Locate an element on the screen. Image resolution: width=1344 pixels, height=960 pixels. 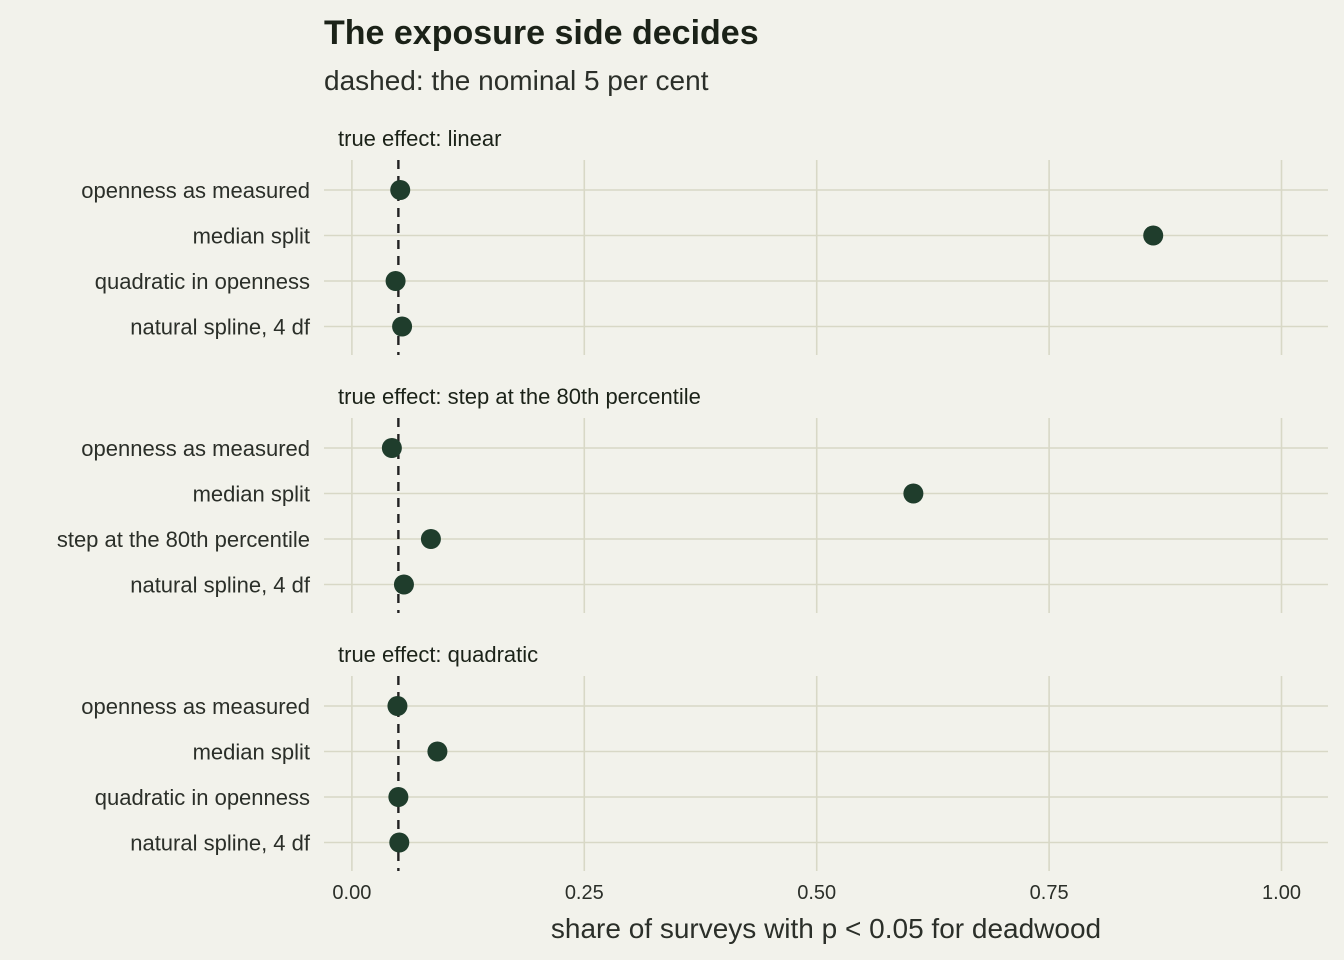
x-axis: 0.00 0.25 0.50 0.75 1.00 is located at coordinates (816, 893).